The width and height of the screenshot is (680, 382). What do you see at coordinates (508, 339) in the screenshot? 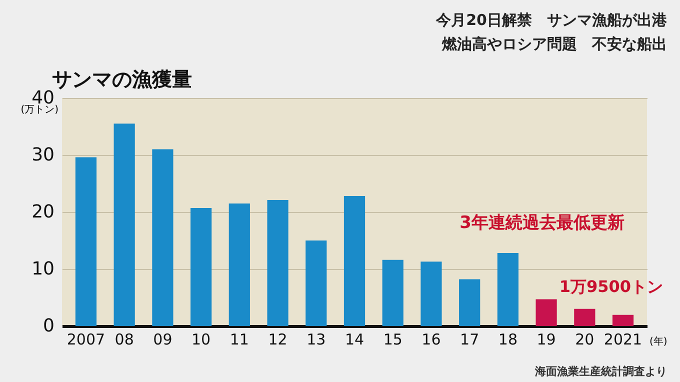
I see `x-tick-label: 18` at bounding box center [508, 339].